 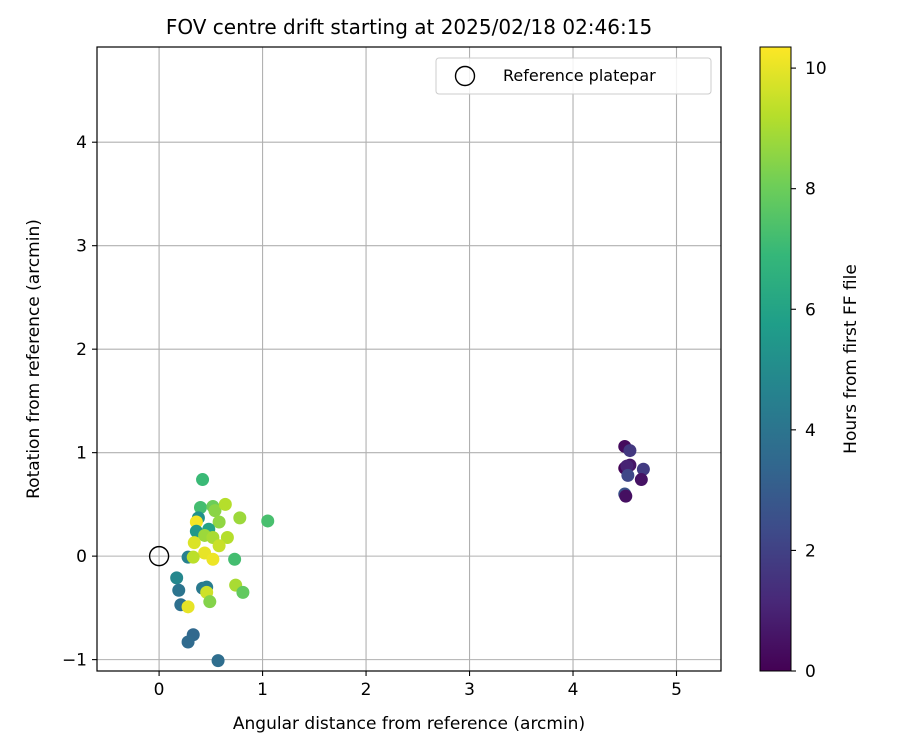 I want to click on y-axis-label: Rotation from reference (arcmin), so click(x=34, y=359).